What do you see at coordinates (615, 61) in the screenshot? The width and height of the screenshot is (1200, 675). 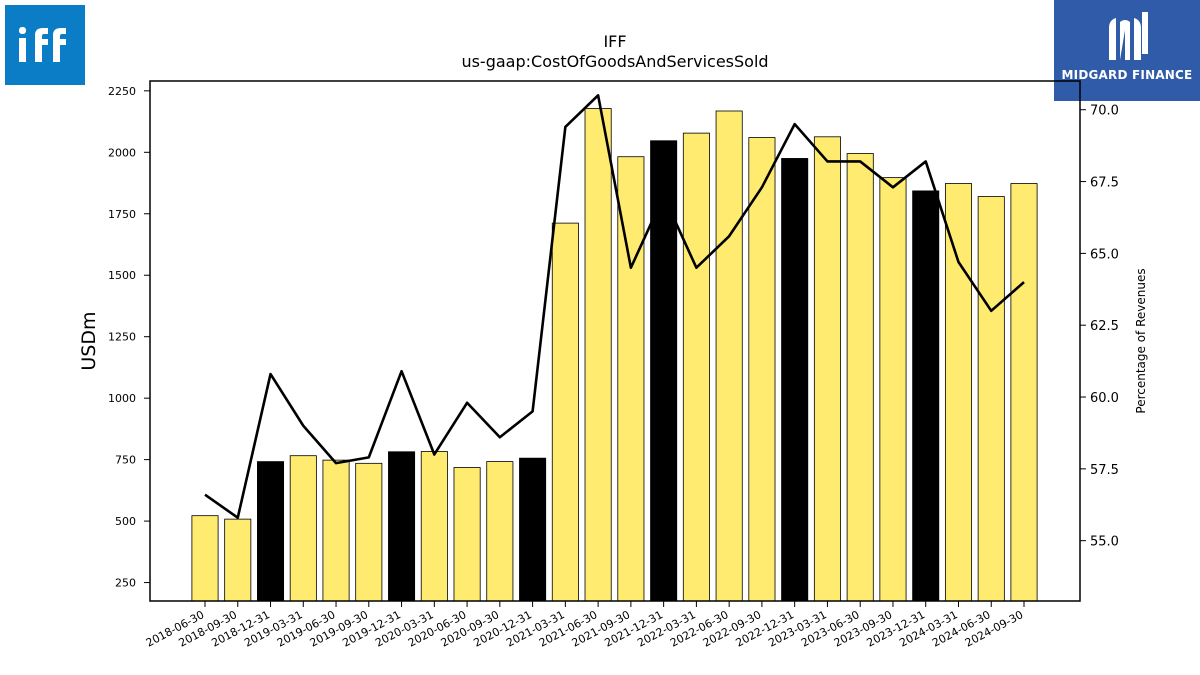 I see `chart-subtitle: us-gaap:CostOfGoodsAndServicesSold` at bounding box center [615, 61].